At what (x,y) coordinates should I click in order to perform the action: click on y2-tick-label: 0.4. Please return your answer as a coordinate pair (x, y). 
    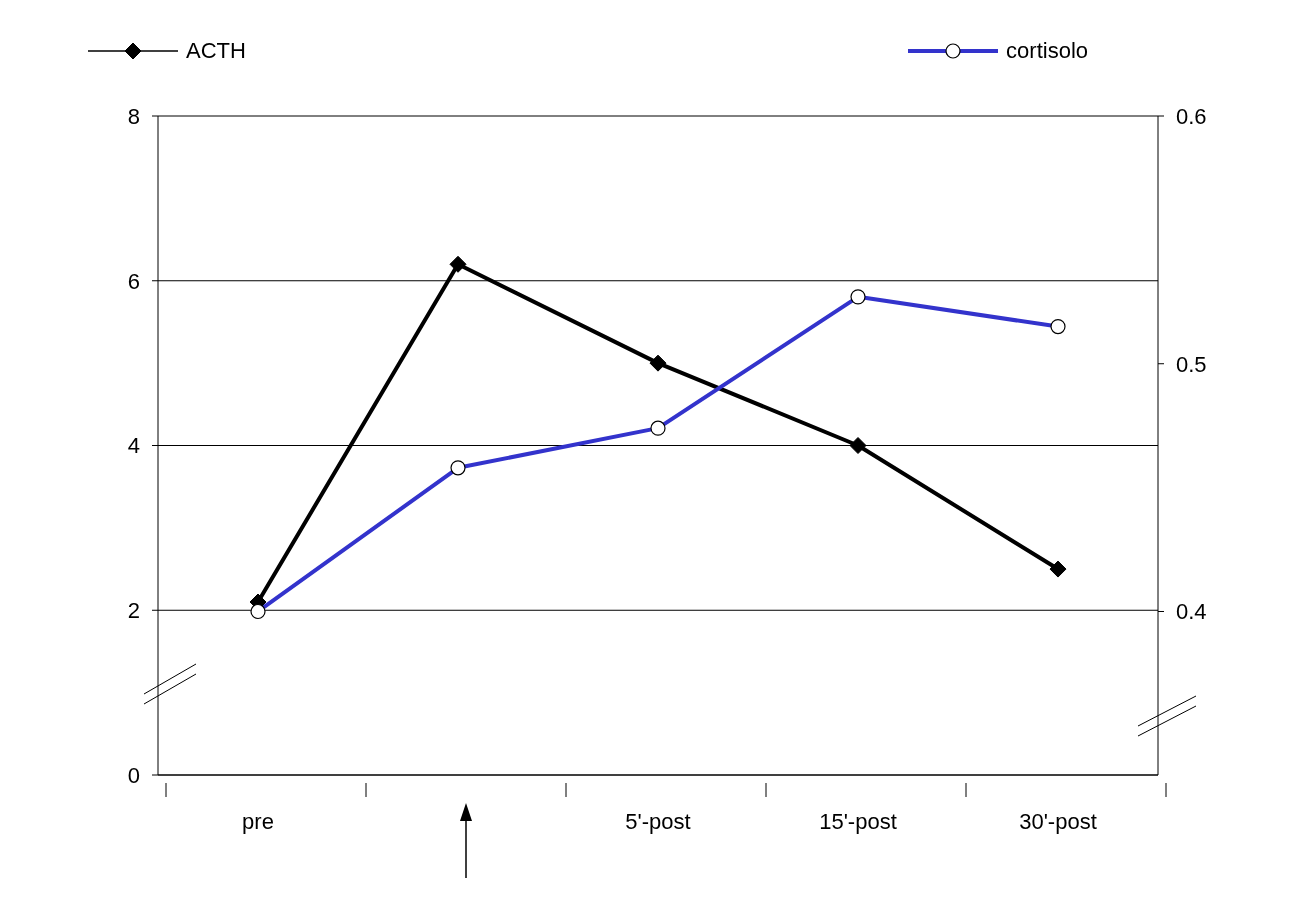
    Looking at the image, I should click on (1191, 612).